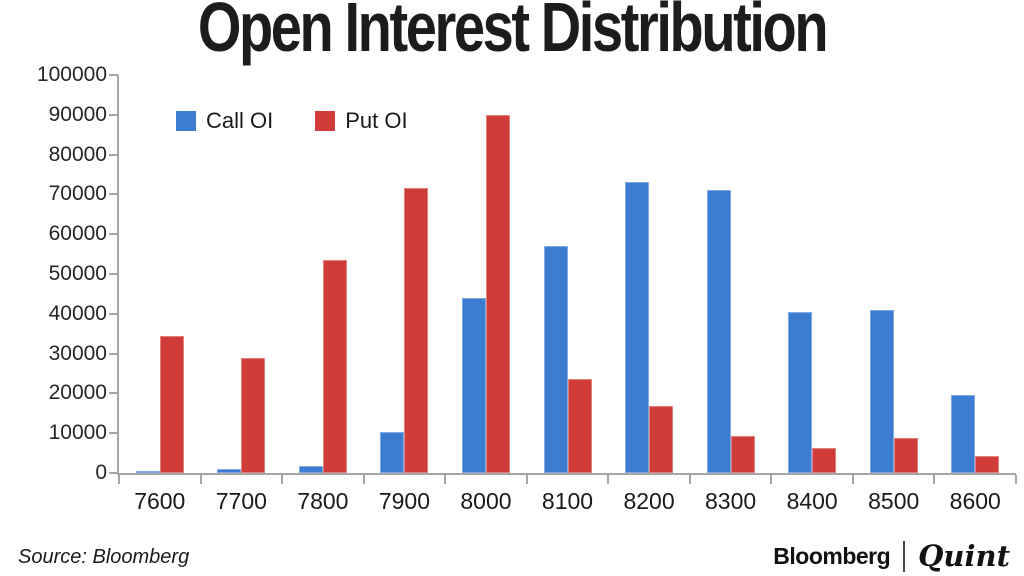 This screenshot has height=576, width=1024. What do you see at coordinates (404, 501) in the screenshot?
I see `x-axis-label-7900: 7900` at bounding box center [404, 501].